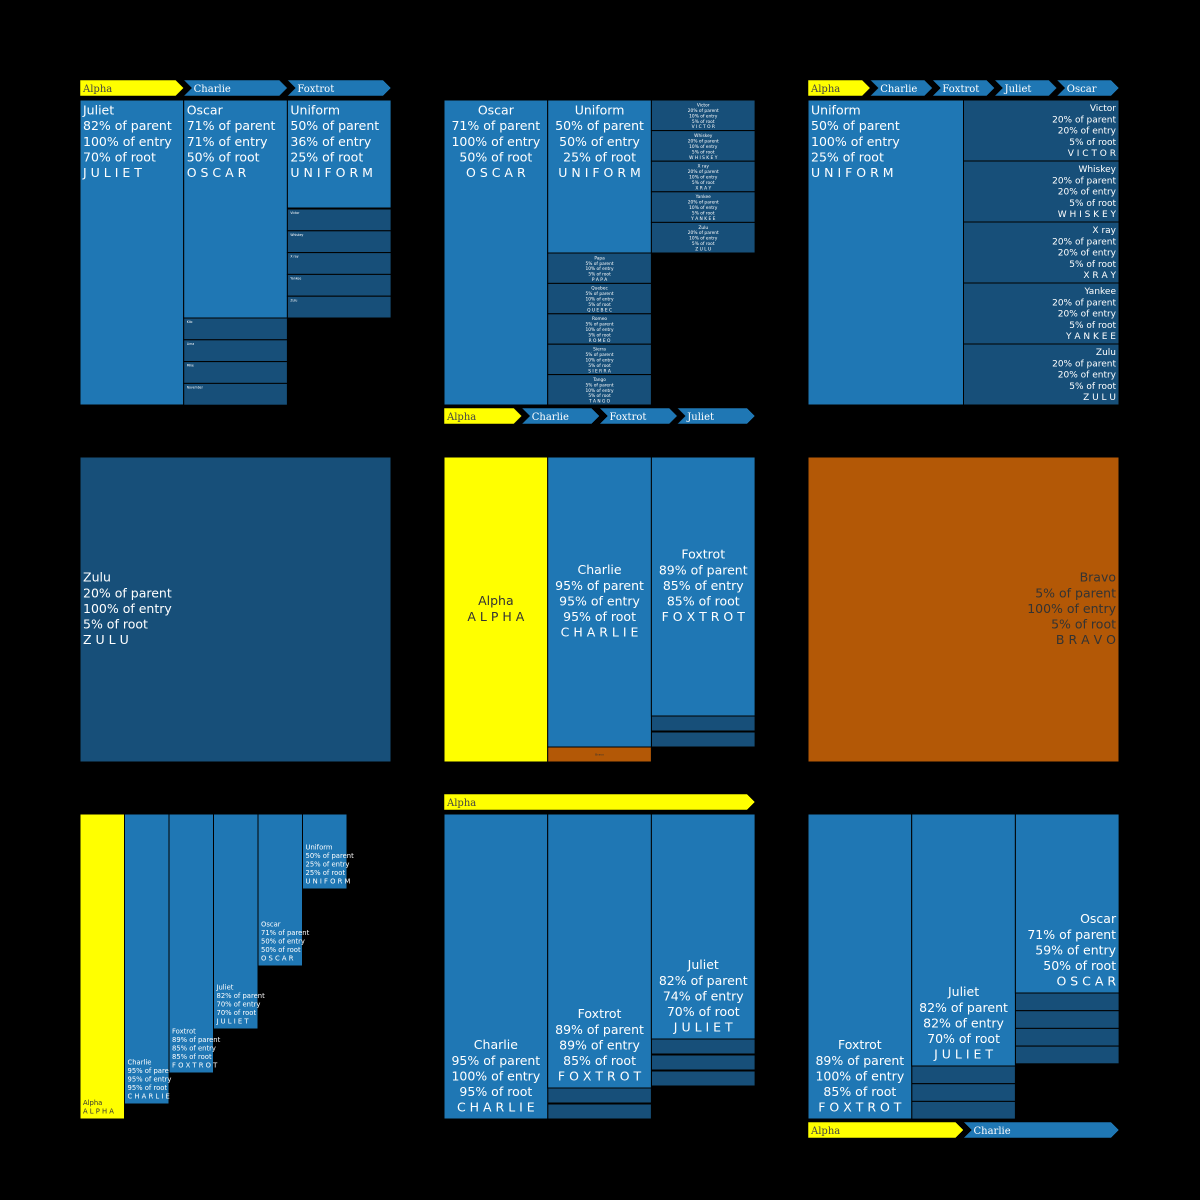 Image resolution: width=1200 pixels, height=1200 pixels. I want to click on tile-november: November, so click(235, 394).